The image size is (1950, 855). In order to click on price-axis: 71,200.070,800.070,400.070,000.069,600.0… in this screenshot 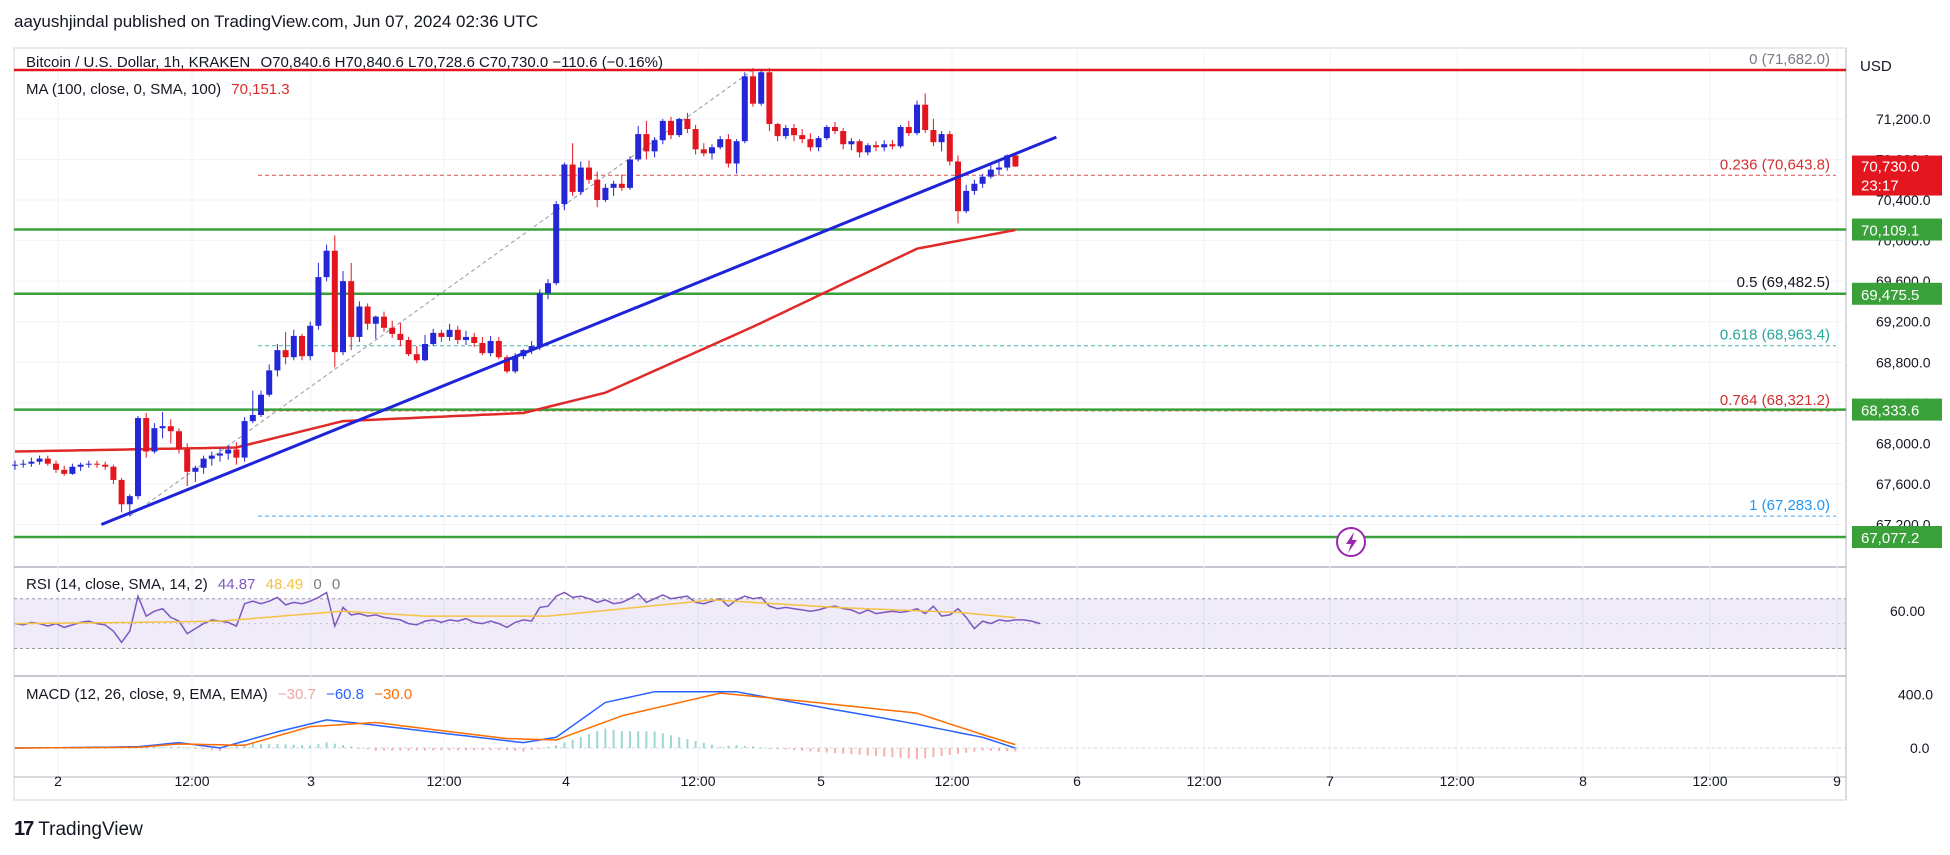, I will do `click(1897, 433)`.